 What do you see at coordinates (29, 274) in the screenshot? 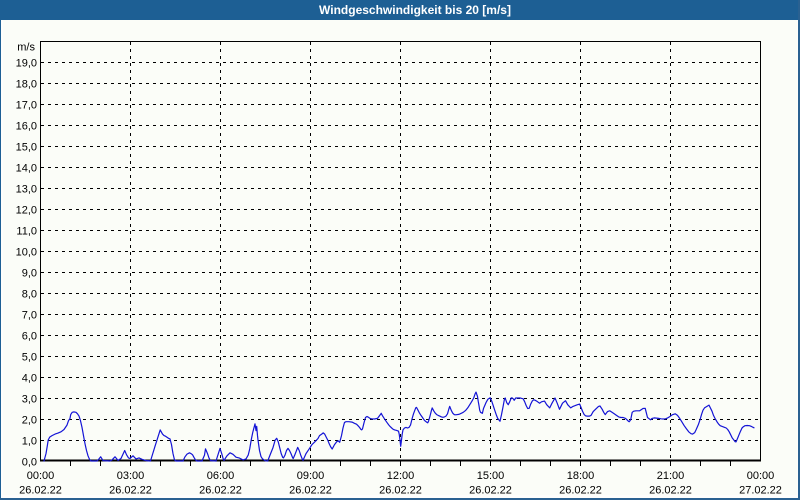
I see `svg-text: 9,0` at bounding box center [29, 274].